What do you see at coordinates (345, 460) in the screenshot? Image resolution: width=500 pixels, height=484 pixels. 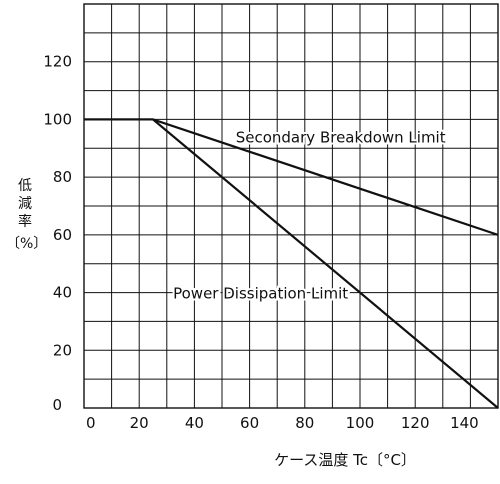 I see `x-axis-label: ケース温度 Tc〔°C〕` at bounding box center [345, 460].